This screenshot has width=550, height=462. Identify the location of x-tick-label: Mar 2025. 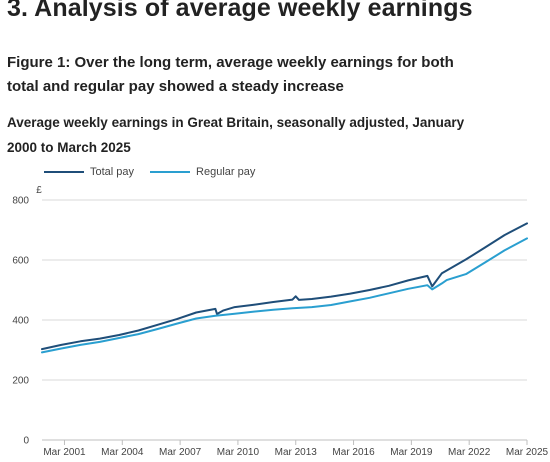
(527, 452).